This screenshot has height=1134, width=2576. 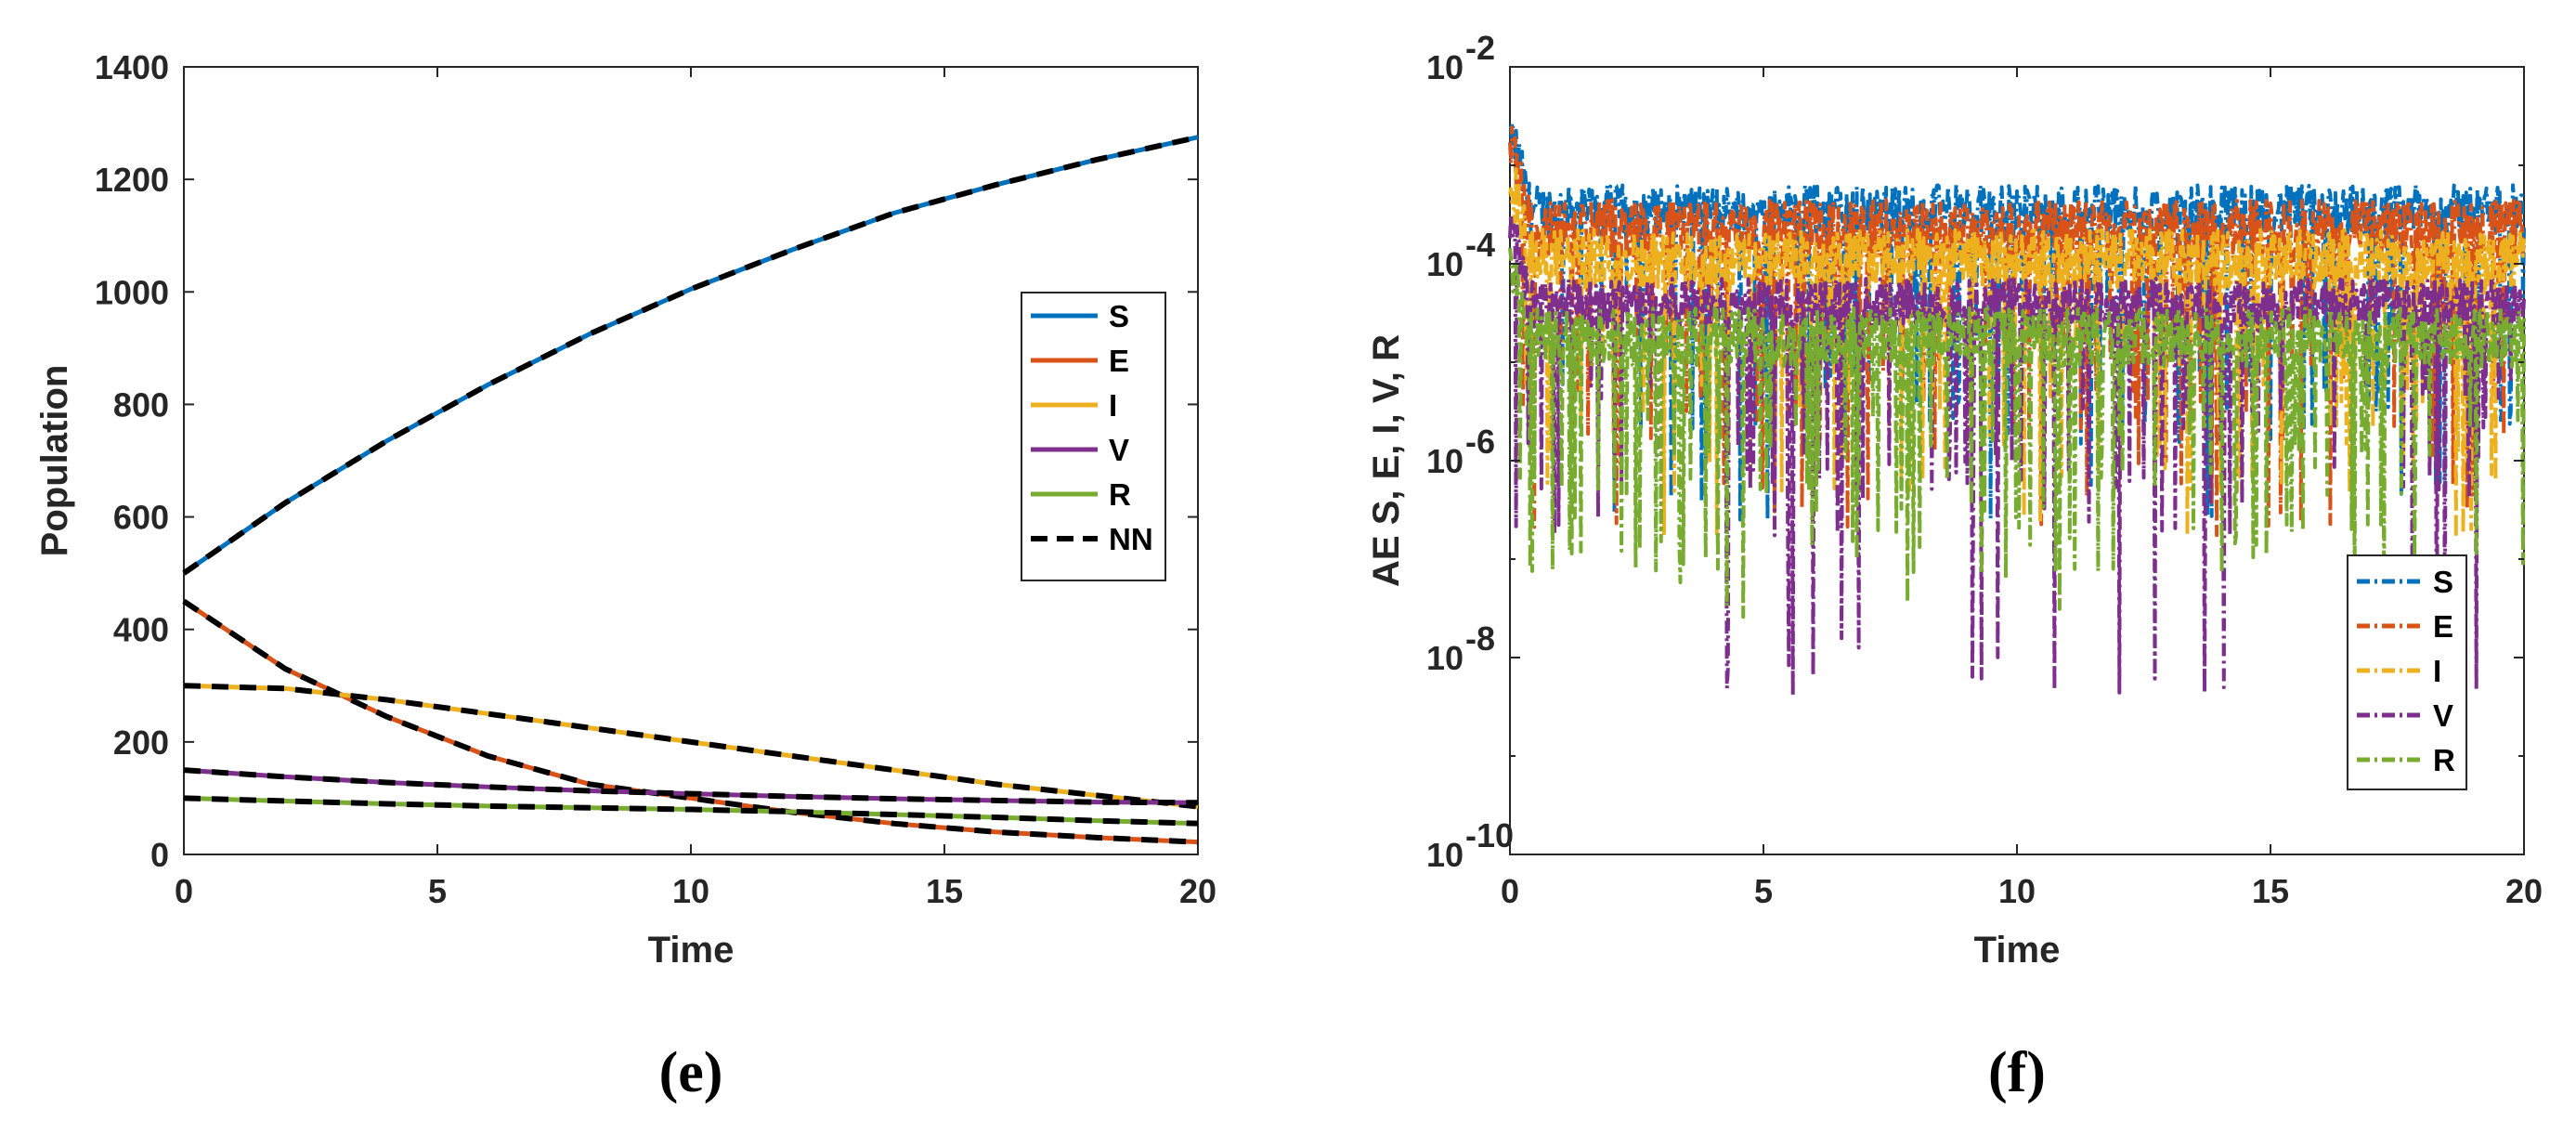 I want to click on y-tick-label-e: 1000, so click(x=132, y=292).